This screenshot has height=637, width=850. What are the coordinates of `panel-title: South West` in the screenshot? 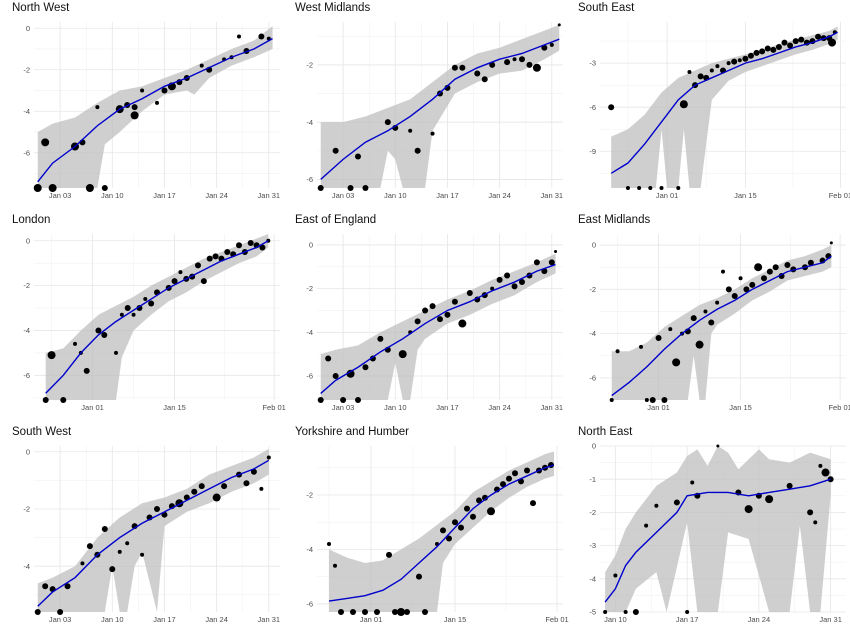 It's located at (42, 432).